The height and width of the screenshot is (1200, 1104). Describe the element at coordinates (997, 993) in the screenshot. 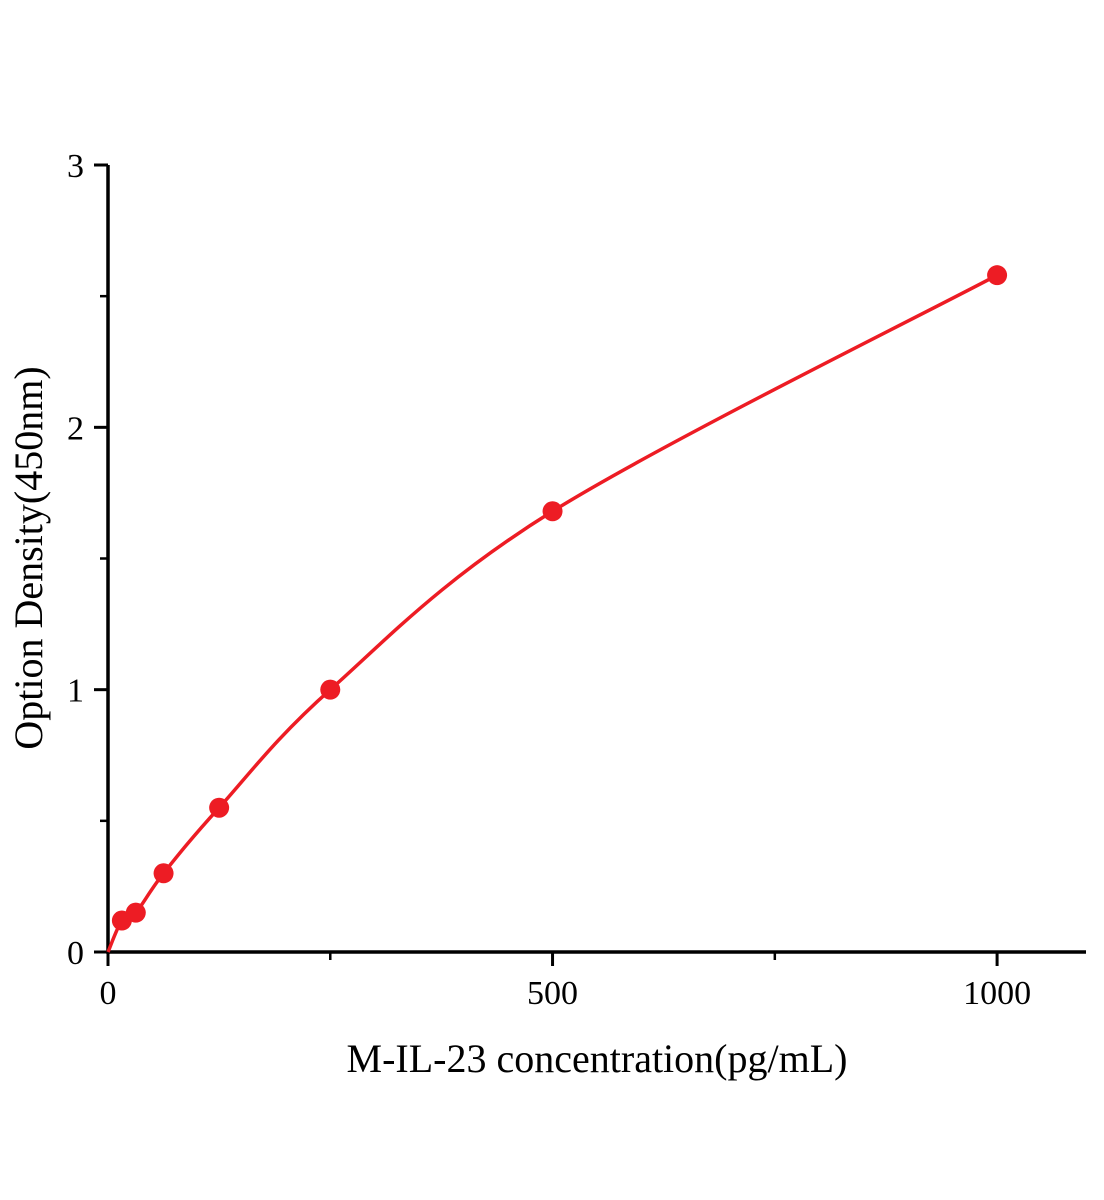

I see `x-tick-label: 1000` at that location.